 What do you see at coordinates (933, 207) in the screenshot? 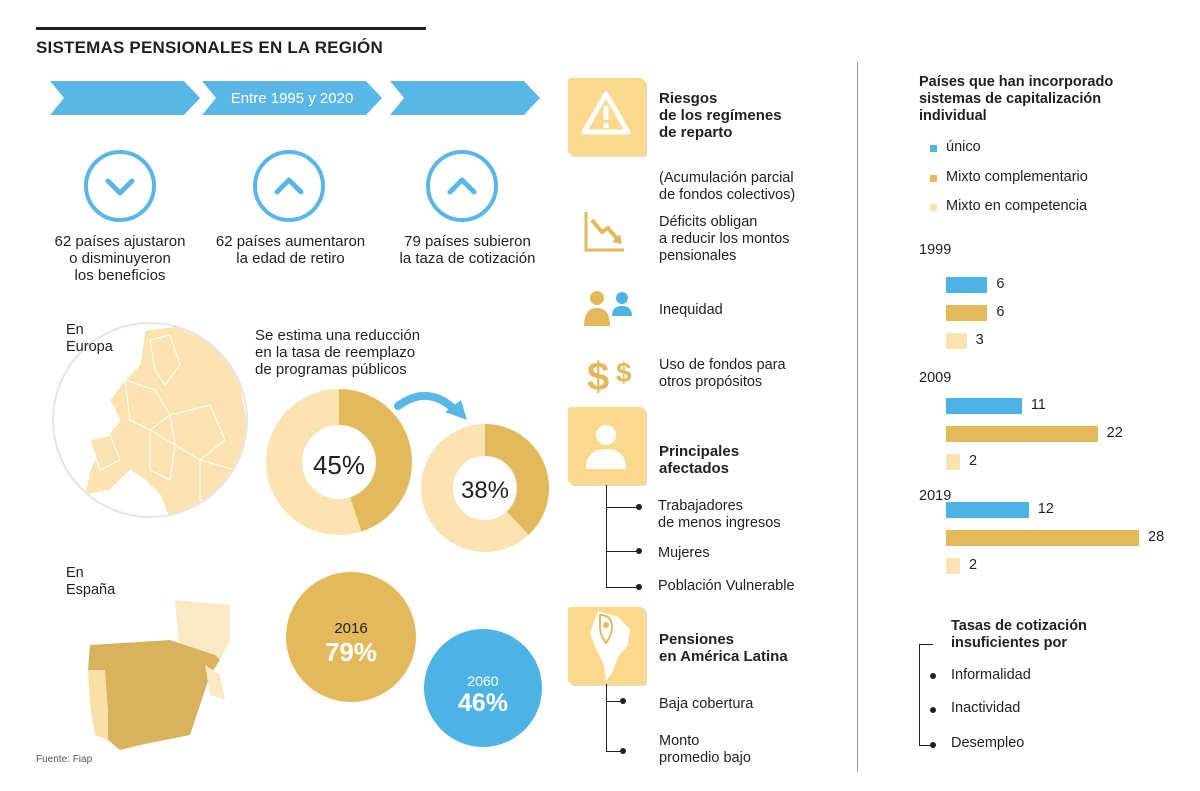
I see `legend-swatch-competencia` at bounding box center [933, 207].